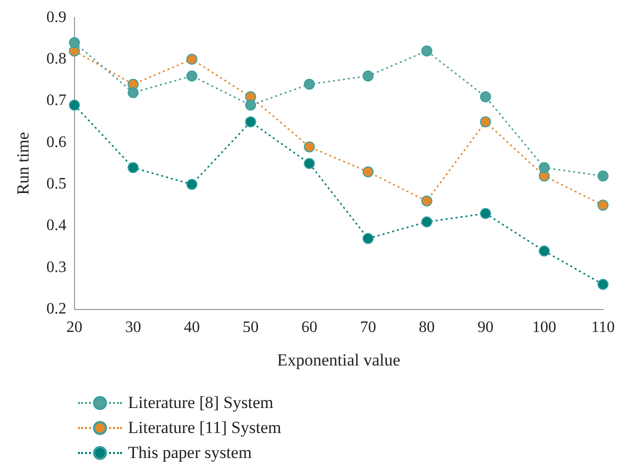 This screenshot has height=468, width=621. What do you see at coordinates (486, 327) in the screenshot?
I see `x-tick-label: 90` at bounding box center [486, 327].